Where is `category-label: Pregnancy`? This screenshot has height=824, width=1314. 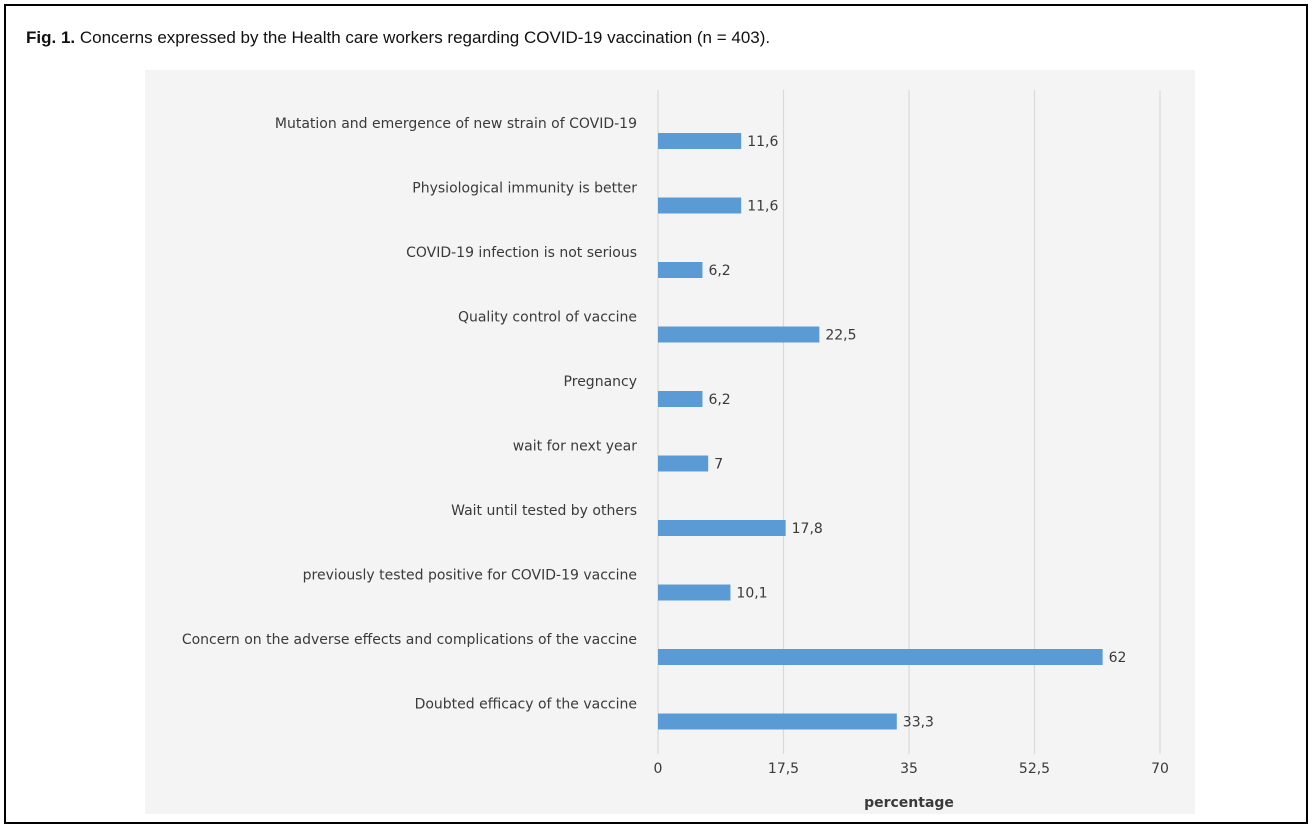
category-label: Pregnancy is located at coordinates (600, 382).